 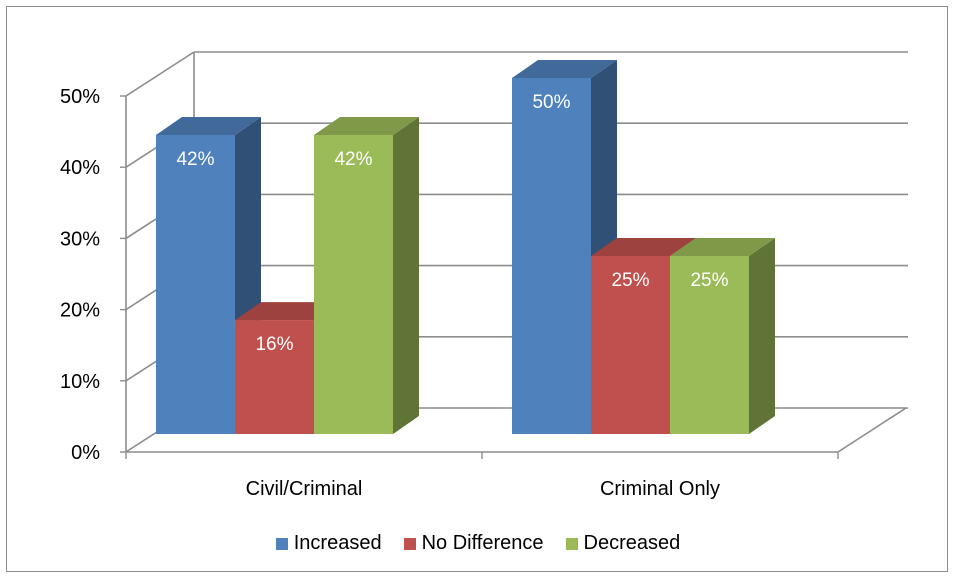 I want to click on legend-item: Increased, so click(x=328, y=543).